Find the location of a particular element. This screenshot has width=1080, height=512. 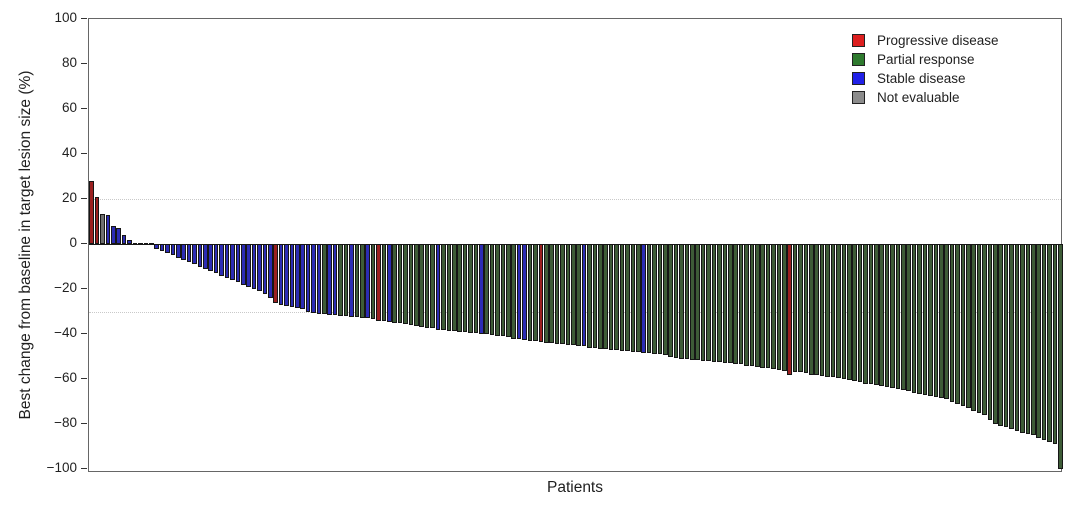

y-tick-label: 20 is located at coordinates (69, 197).